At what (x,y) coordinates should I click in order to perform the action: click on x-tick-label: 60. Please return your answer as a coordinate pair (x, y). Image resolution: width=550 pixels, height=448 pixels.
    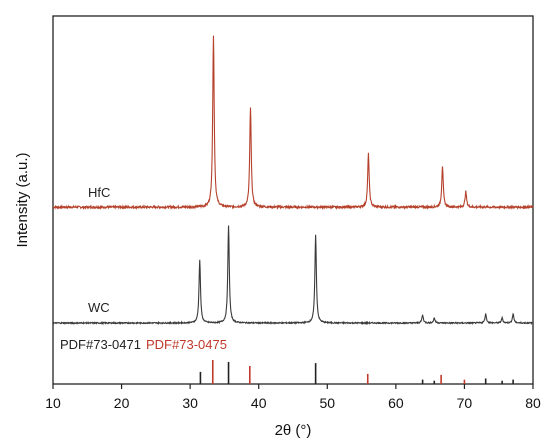
    Looking at the image, I should click on (396, 403).